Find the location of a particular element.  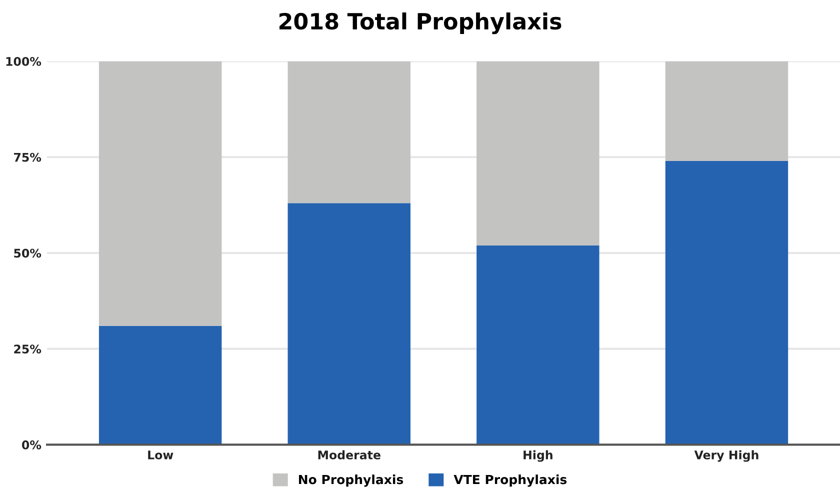

y-tick-label: 50% is located at coordinates (28, 253).